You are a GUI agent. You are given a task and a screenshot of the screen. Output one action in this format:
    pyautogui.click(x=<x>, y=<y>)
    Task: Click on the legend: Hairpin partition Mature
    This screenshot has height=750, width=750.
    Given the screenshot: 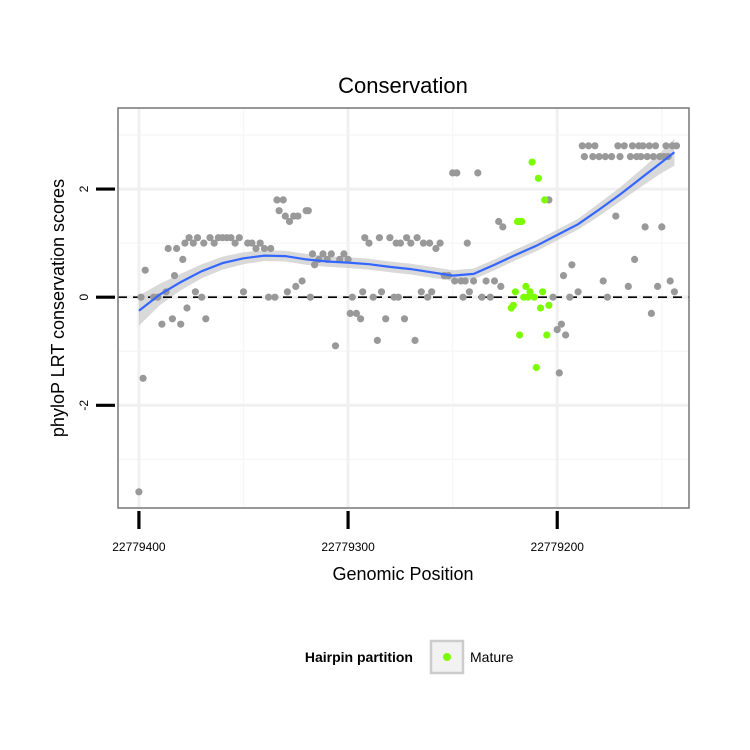 What is the action you would take?
    pyautogui.click(x=409, y=657)
    